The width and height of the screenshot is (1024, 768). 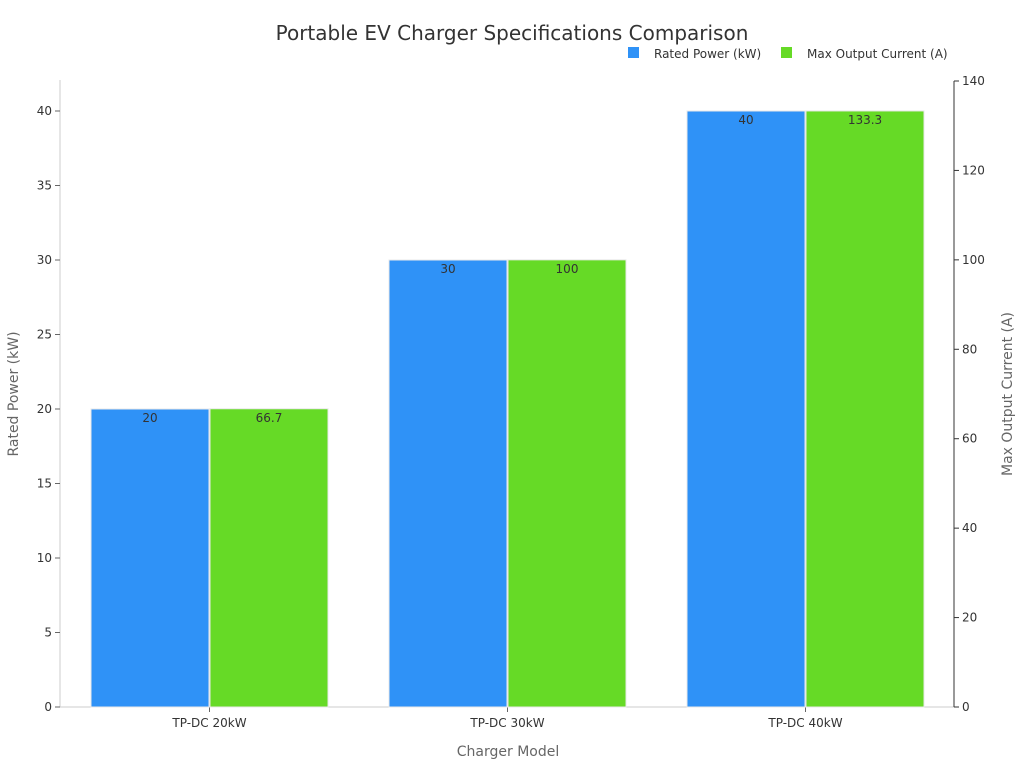 I want to click on bar-value-label: 20, so click(x=149, y=418).